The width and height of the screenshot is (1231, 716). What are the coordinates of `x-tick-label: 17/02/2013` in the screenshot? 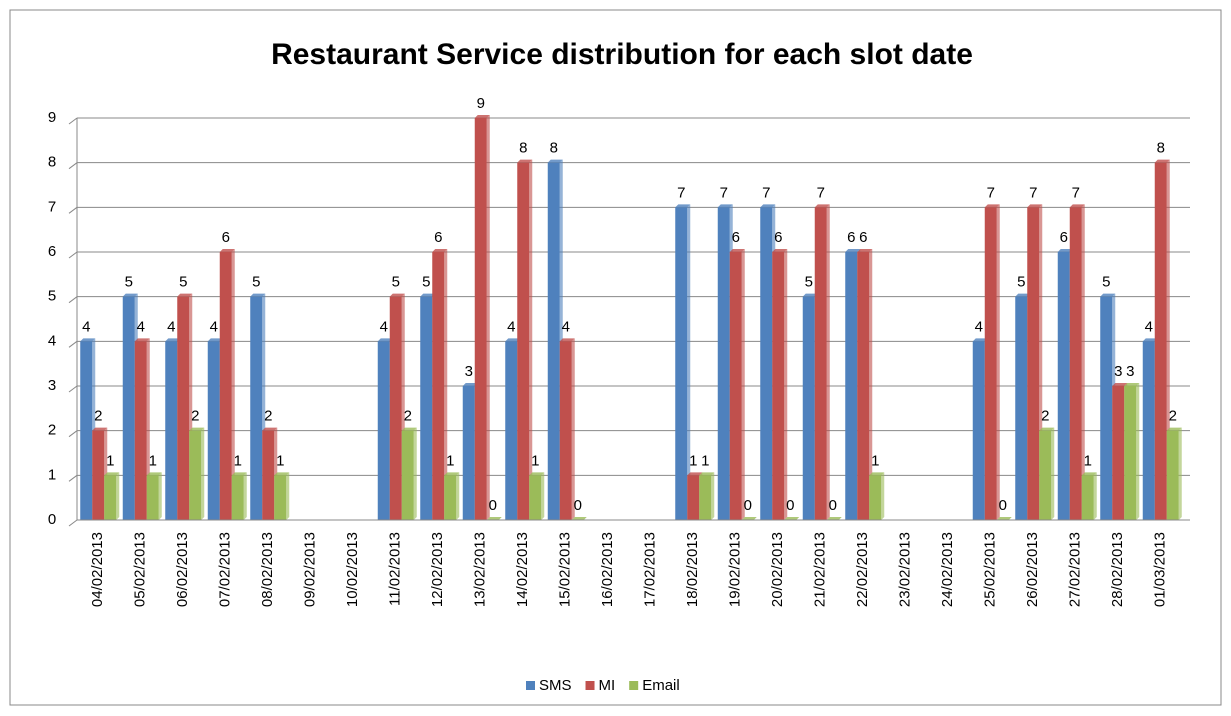 It's located at (650, 569).